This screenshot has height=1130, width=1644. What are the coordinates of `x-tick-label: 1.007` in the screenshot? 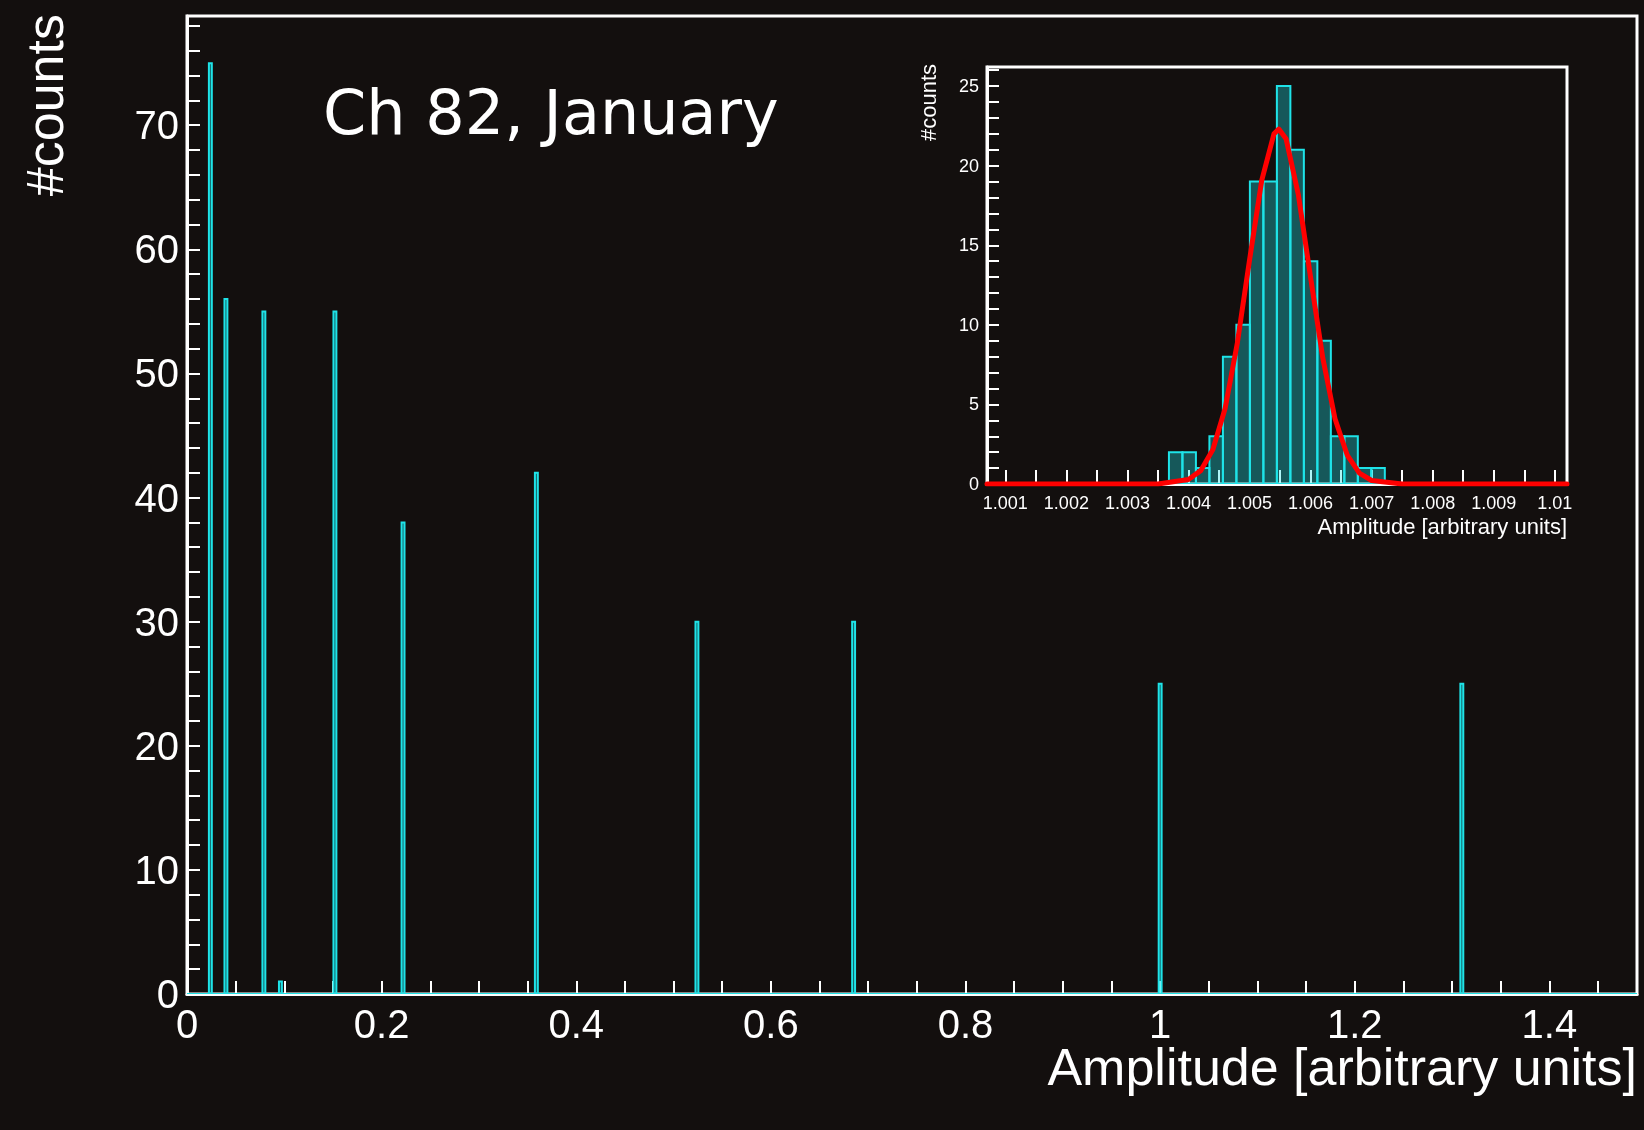 It's located at (1372, 503).